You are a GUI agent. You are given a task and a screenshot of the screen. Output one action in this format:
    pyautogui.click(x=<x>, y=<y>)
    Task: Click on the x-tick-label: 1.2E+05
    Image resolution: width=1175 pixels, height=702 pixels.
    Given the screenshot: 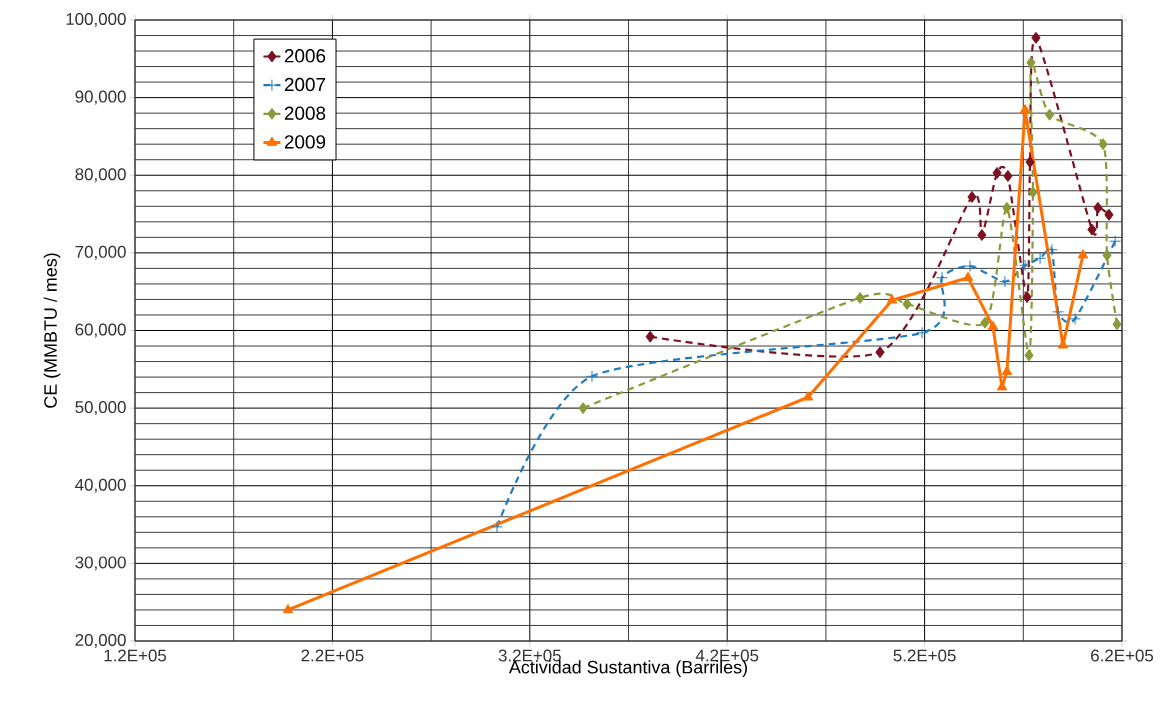 What is the action you would take?
    pyautogui.click(x=135, y=655)
    